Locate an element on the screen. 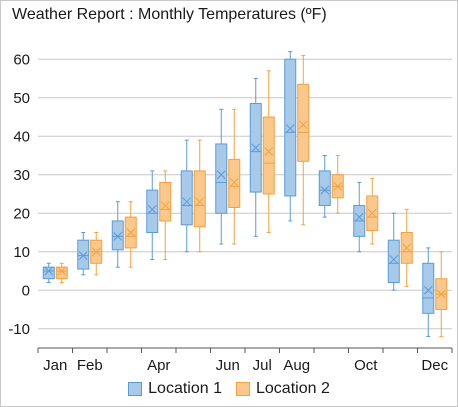 This screenshot has width=458, height=407. x-tick-label: Aug is located at coordinates (296, 365).